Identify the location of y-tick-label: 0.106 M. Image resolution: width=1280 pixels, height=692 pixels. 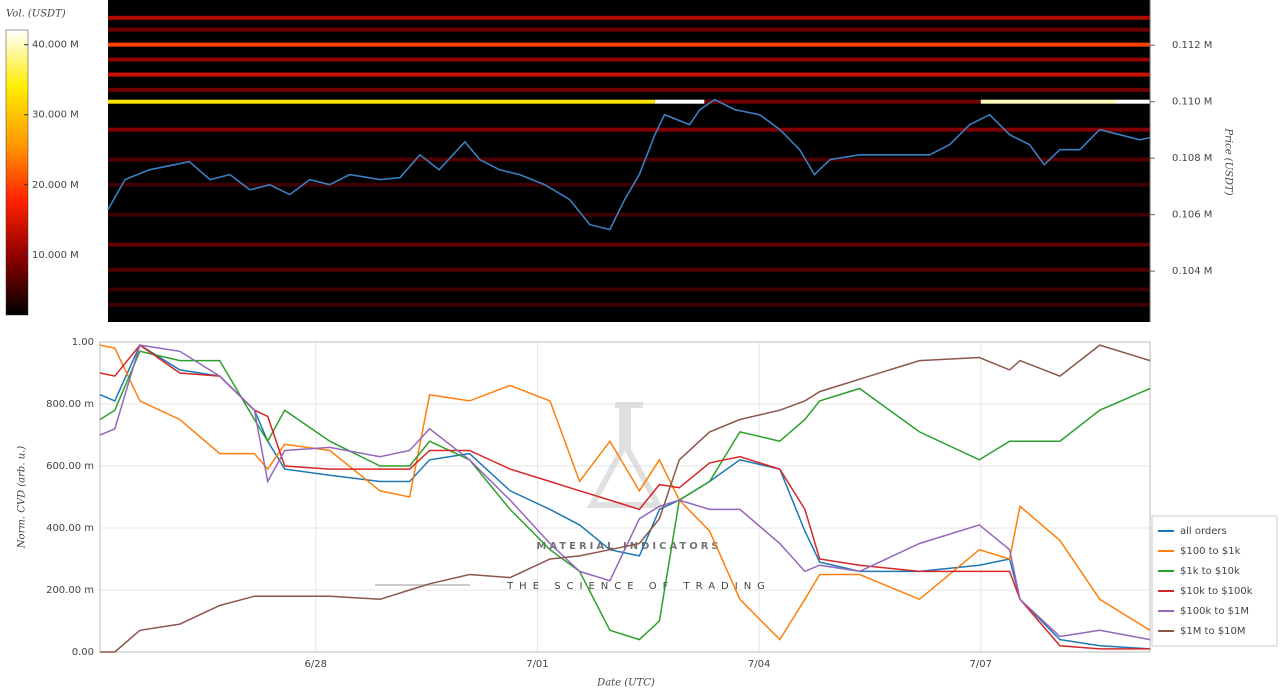
(1192, 215).